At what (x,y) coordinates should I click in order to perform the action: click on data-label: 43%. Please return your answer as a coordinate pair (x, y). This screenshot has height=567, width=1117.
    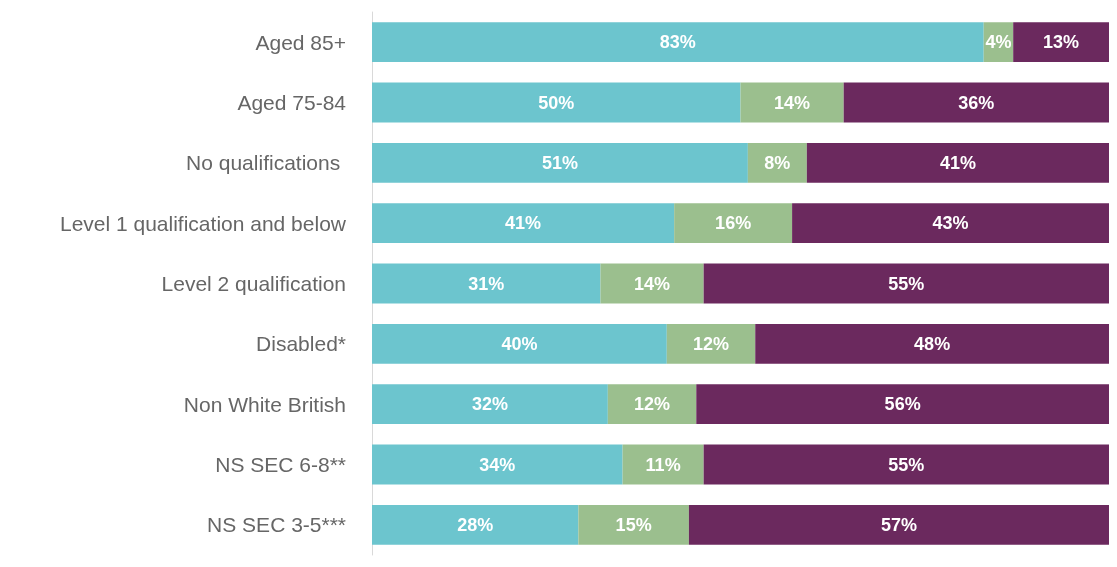
    Looking at the image, I should click on (950, 223).